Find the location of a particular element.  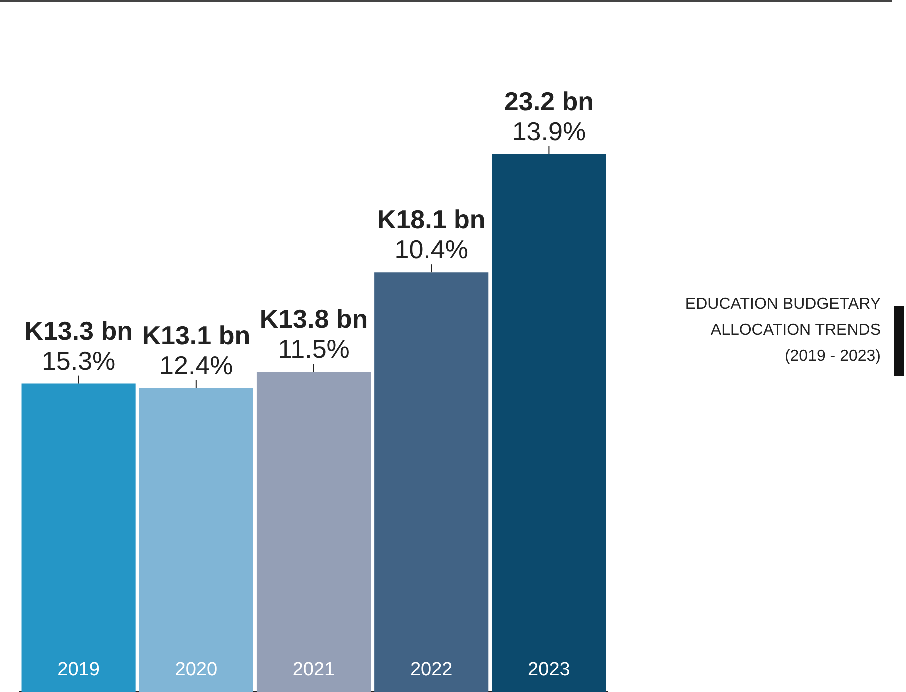

annotation: 12.4% is located at coordinates (197, 365).